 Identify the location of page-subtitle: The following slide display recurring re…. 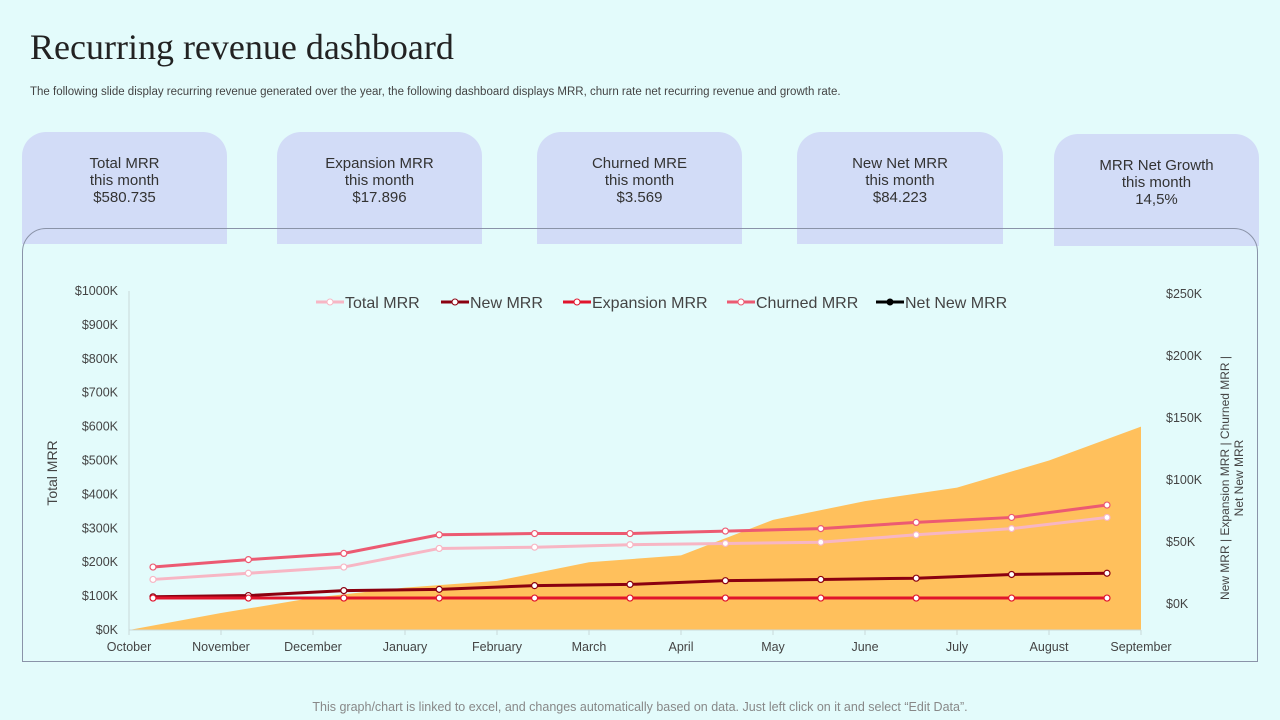
(435, 92).